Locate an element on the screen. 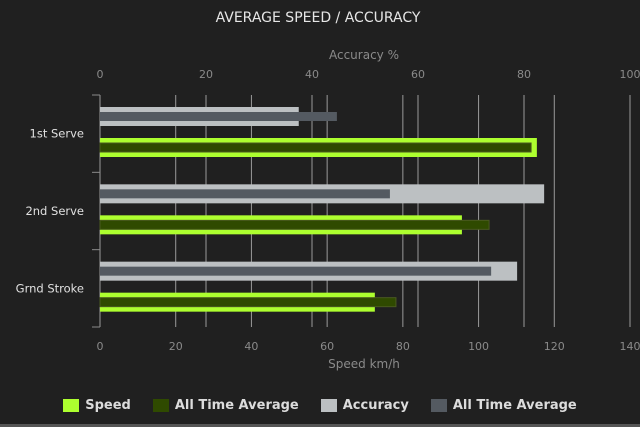 Image resolution: width=640 pixels, height=427 pixels. bottom-tick-label: 120 is located at coordinates (554, 346).